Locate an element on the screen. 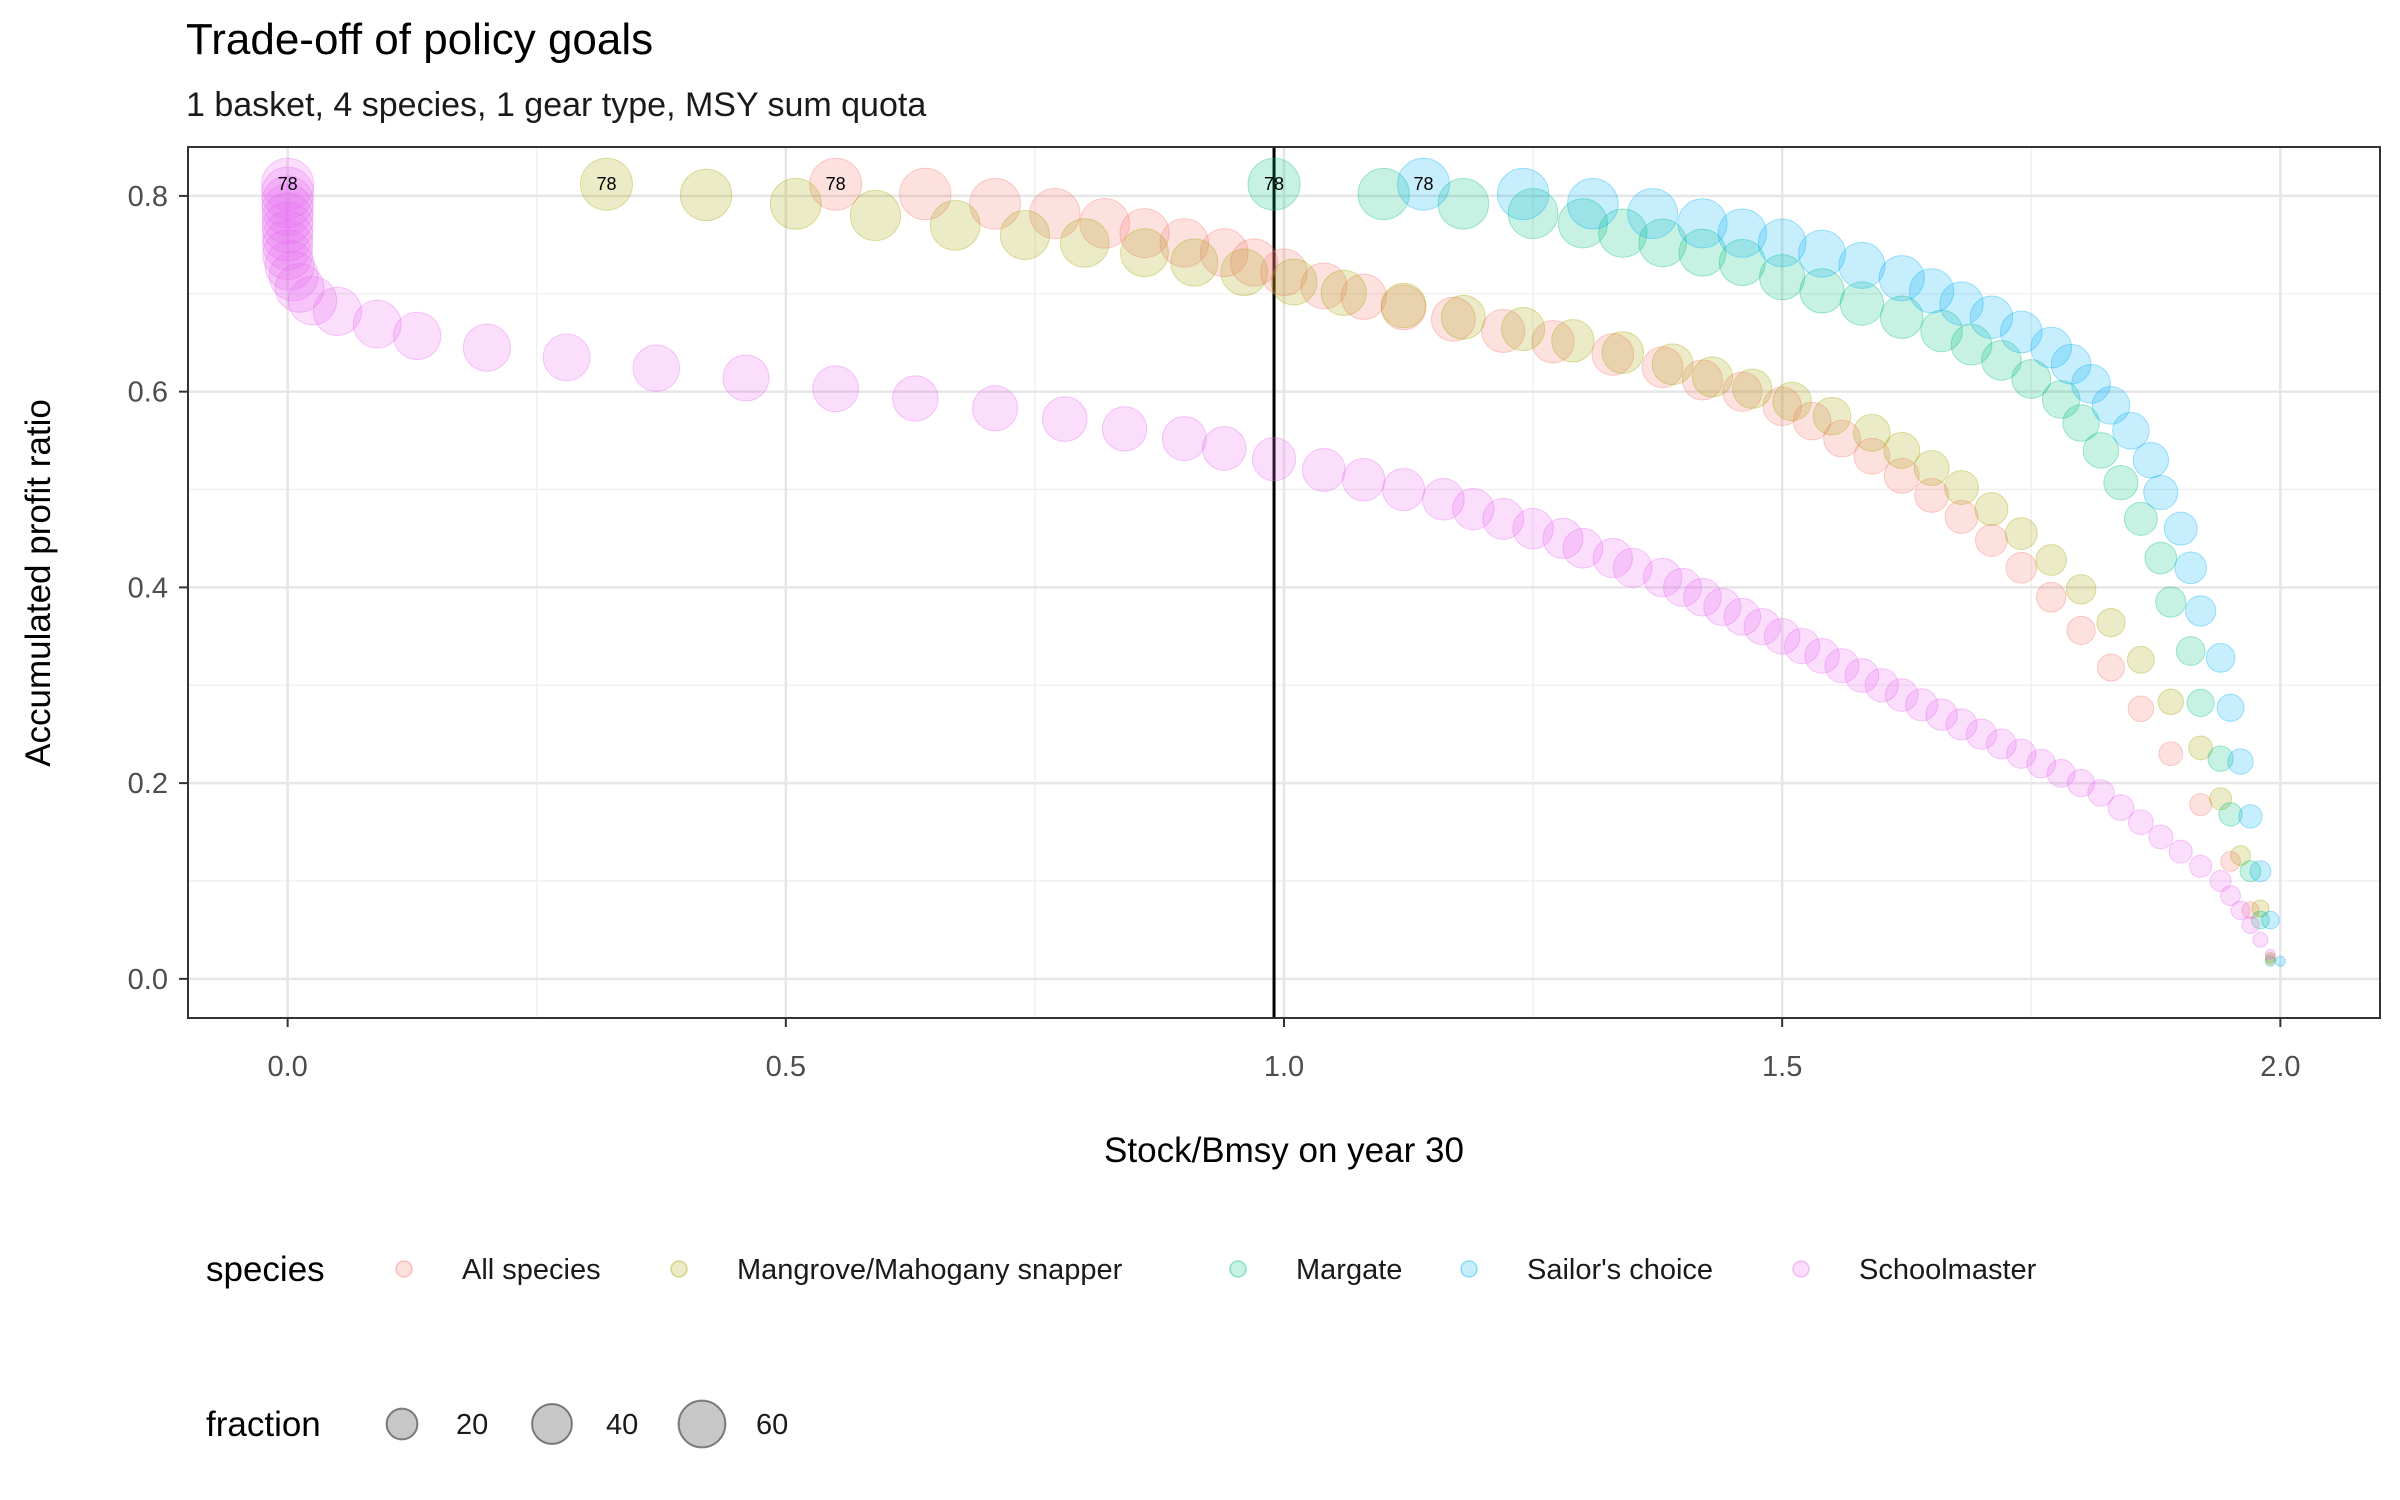 The height and width of the screenshot is (1500, 2400). chart-title: Trade-off of policy goals is located at coordinates (419, 39).